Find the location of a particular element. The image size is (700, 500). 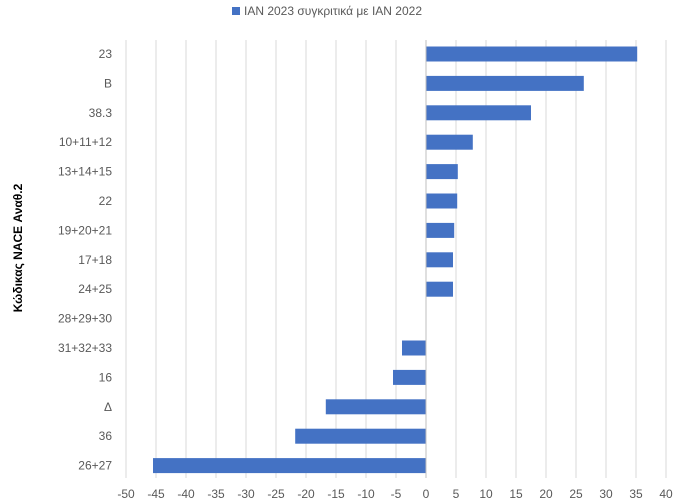

x-tick-label: -50 is located at coordinates (126, 493).